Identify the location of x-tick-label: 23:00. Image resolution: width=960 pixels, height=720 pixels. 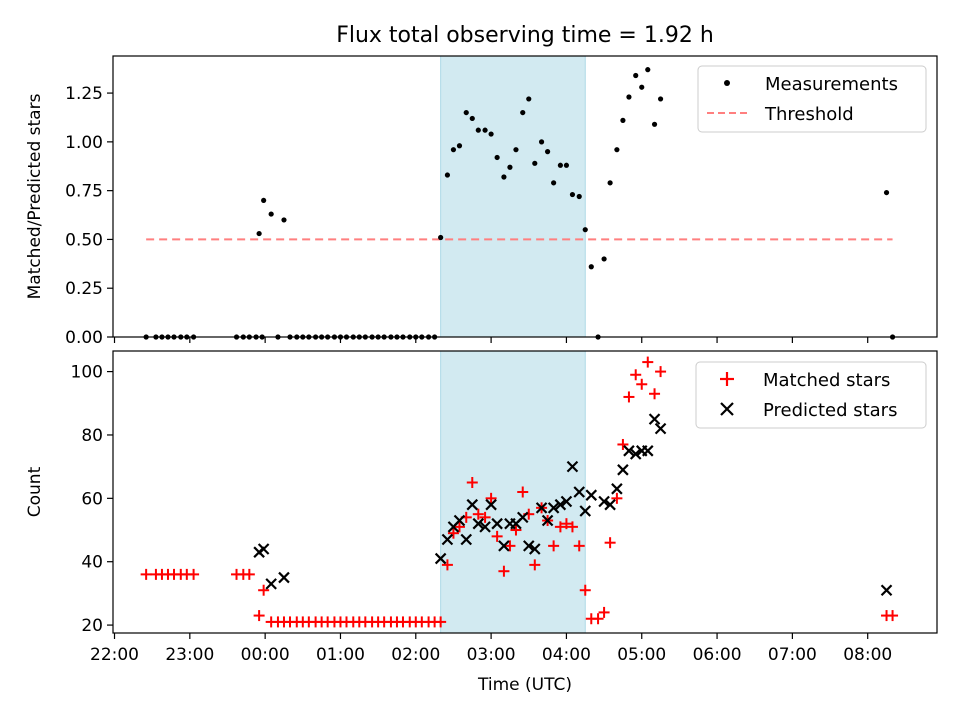
(189, 655).